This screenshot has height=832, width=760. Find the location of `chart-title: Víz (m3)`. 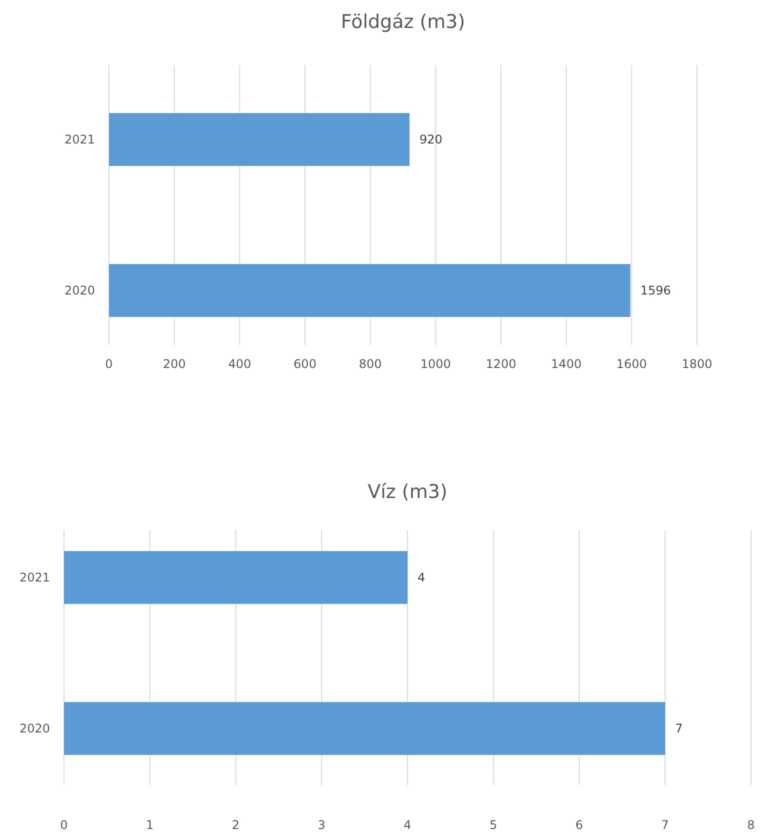

chart-title: Víz (m3) is located at coordinates (408, 492).